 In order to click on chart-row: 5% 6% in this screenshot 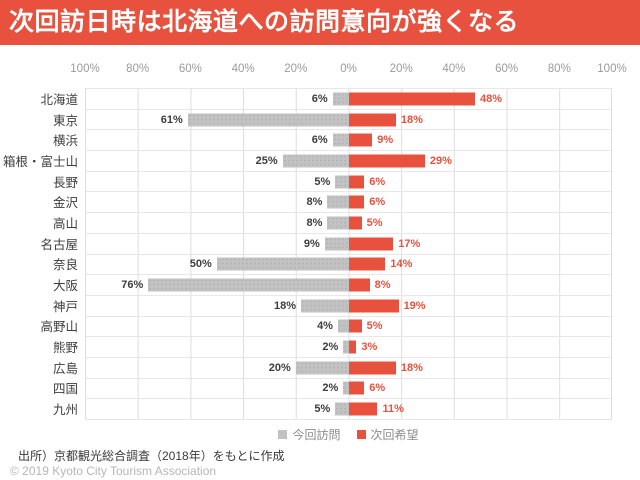, I will do `click(348, 182)`.